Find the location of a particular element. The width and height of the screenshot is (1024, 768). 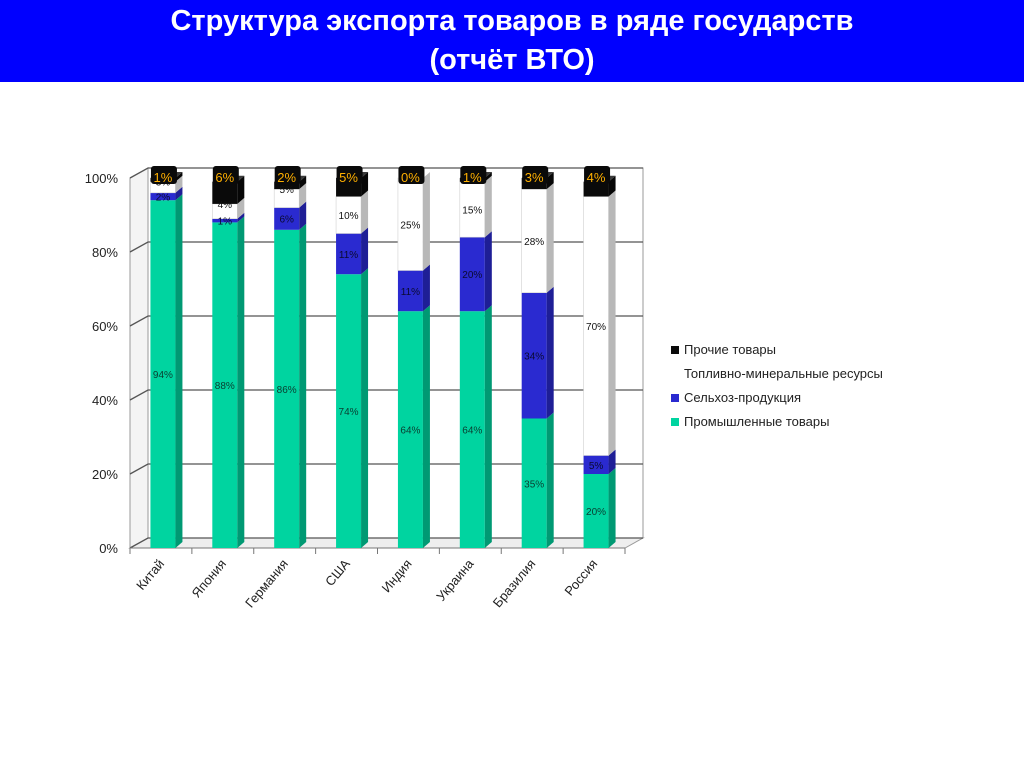

y-tick-label: 0% is located at coordinates (108, 548).